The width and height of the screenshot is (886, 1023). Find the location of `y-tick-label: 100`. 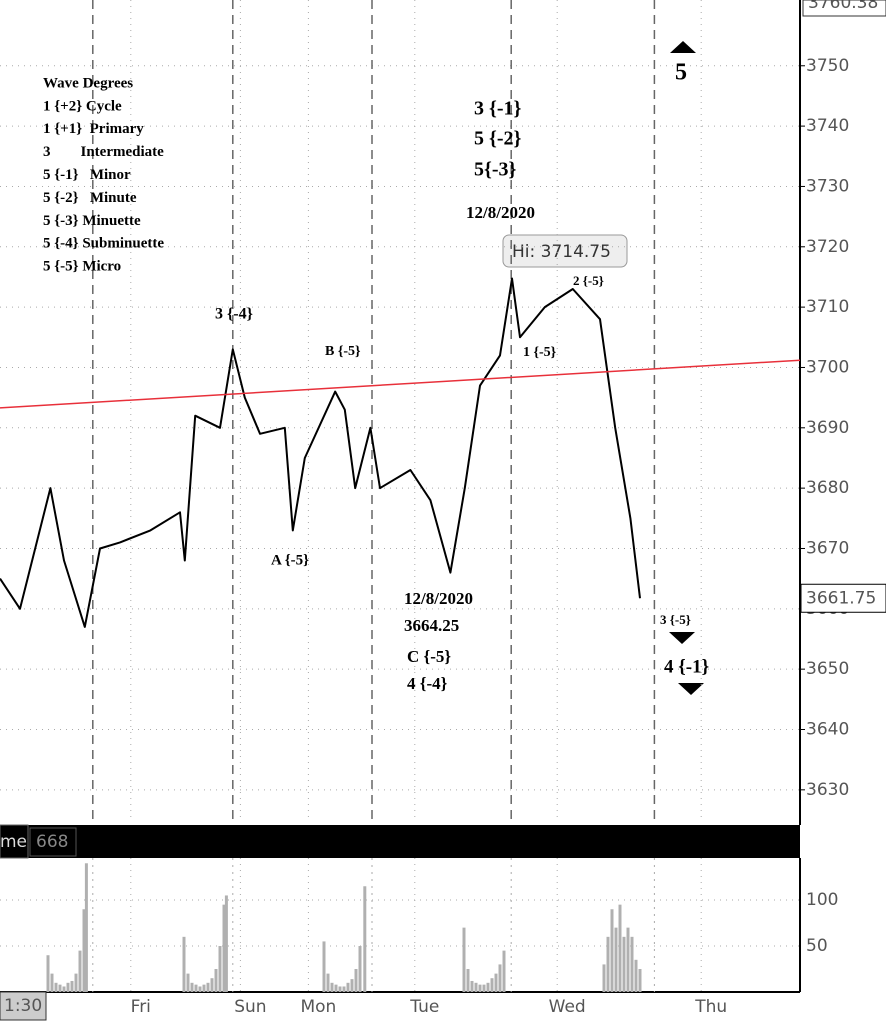

y-tick-label: 100 is located at coordinates (822, 900).